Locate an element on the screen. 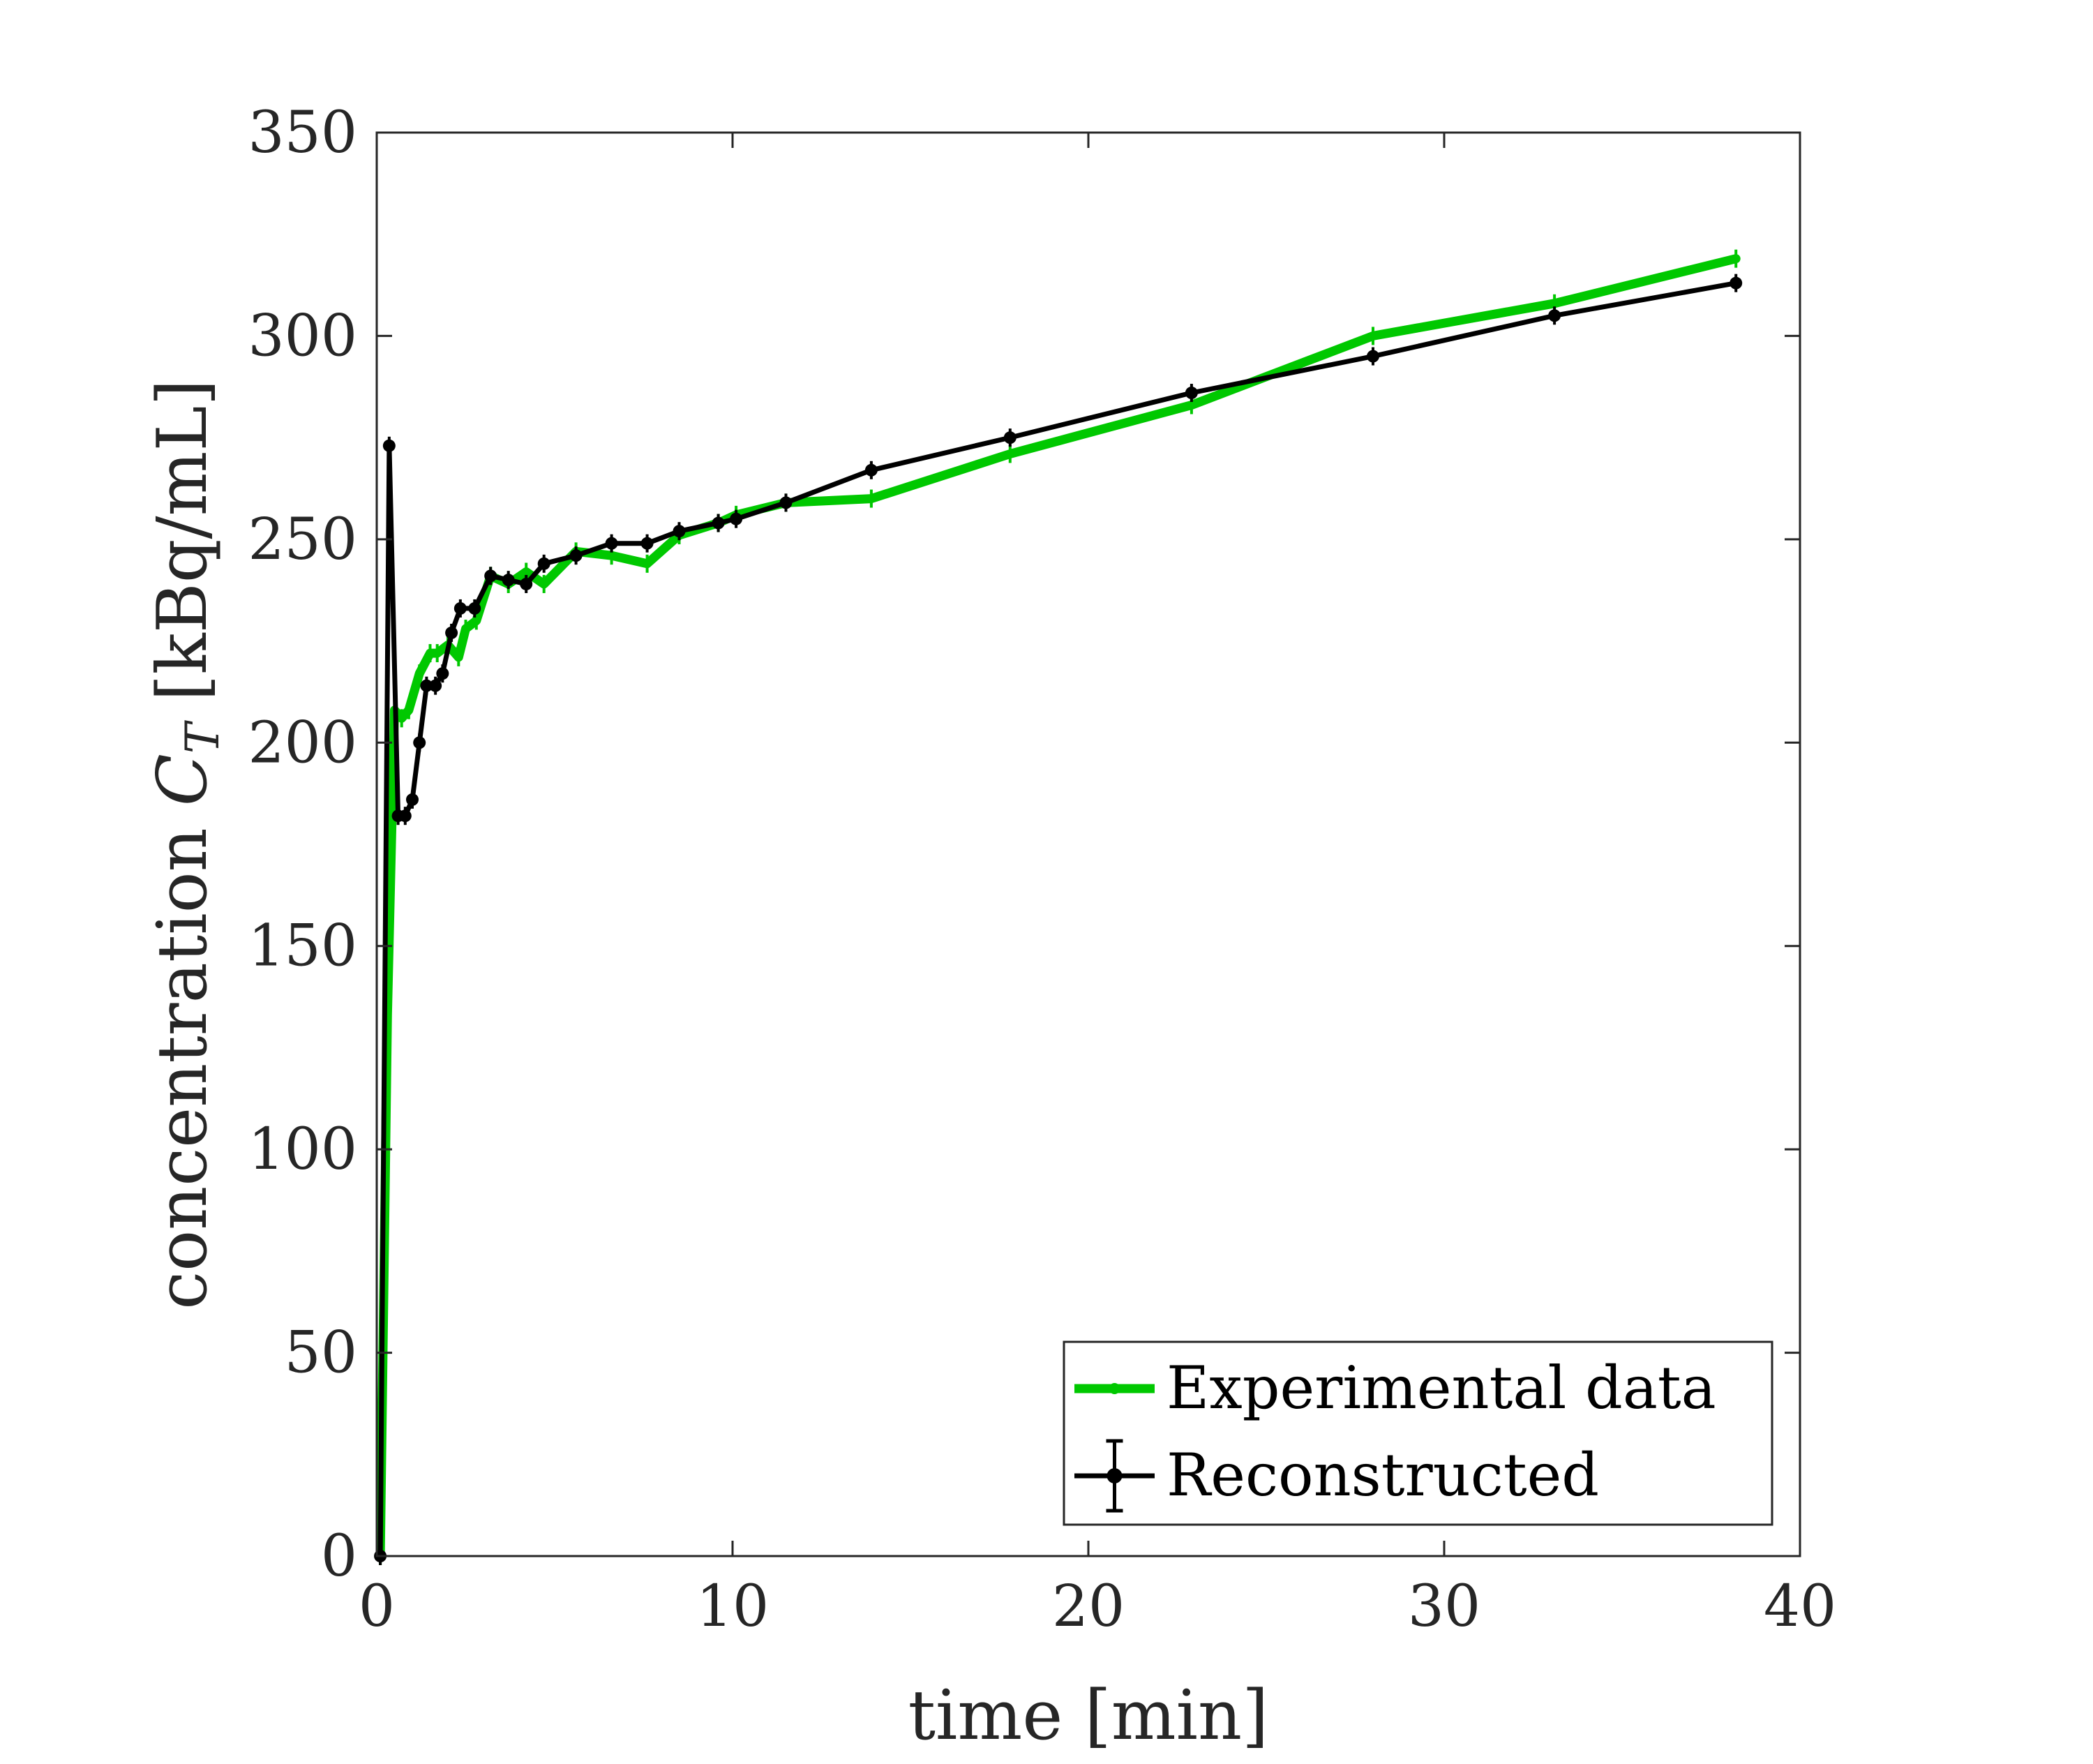  x-tick-label: 10 is located at coordinates (732, 1607).